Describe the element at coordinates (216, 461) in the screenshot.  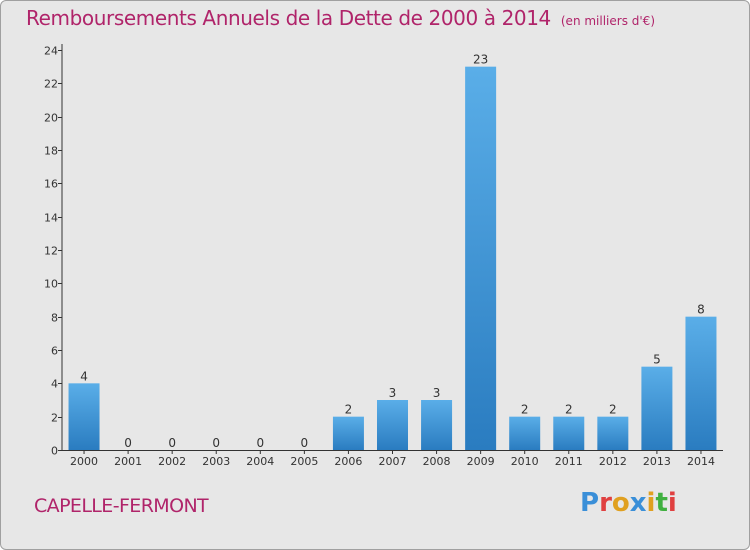
I see `x-tick-label: 2003` at that location.